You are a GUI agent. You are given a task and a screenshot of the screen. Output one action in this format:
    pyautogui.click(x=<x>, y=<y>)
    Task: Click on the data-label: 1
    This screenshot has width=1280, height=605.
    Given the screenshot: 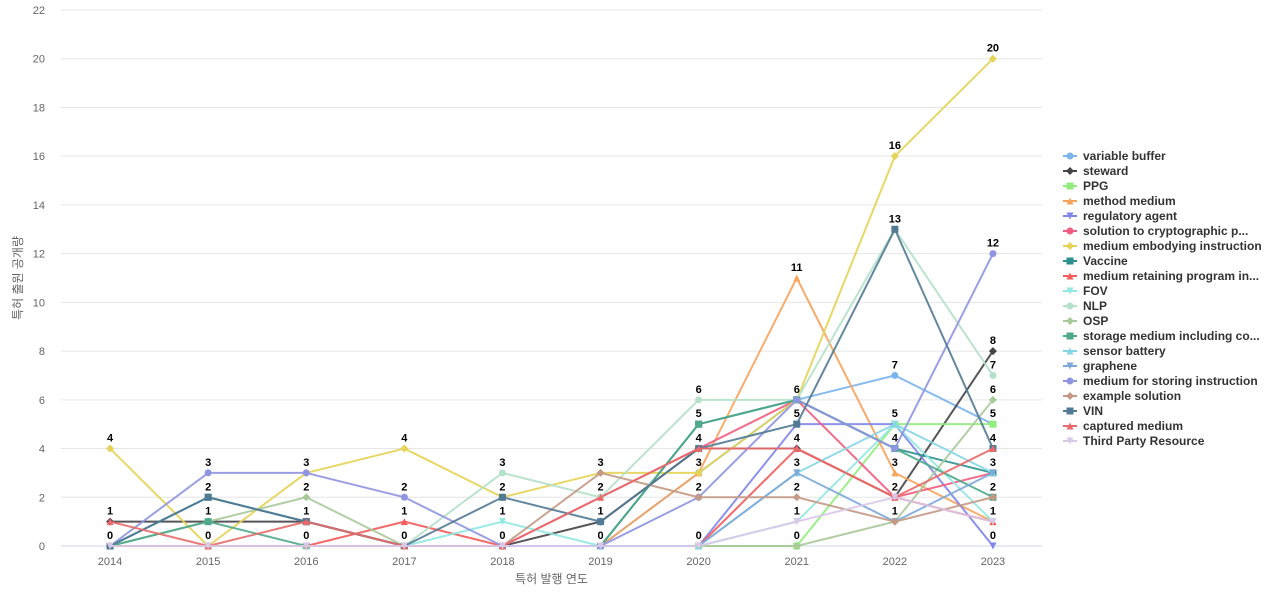 What is the action you would take?
    pyautogui.click(x=208, y=512)
    